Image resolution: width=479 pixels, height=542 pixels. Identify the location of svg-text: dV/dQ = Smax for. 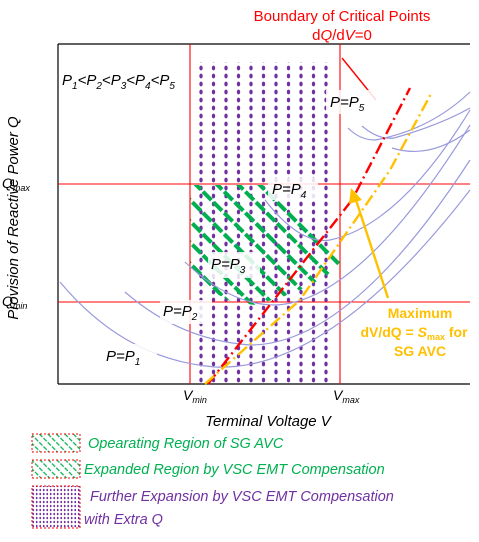
(414, 333).